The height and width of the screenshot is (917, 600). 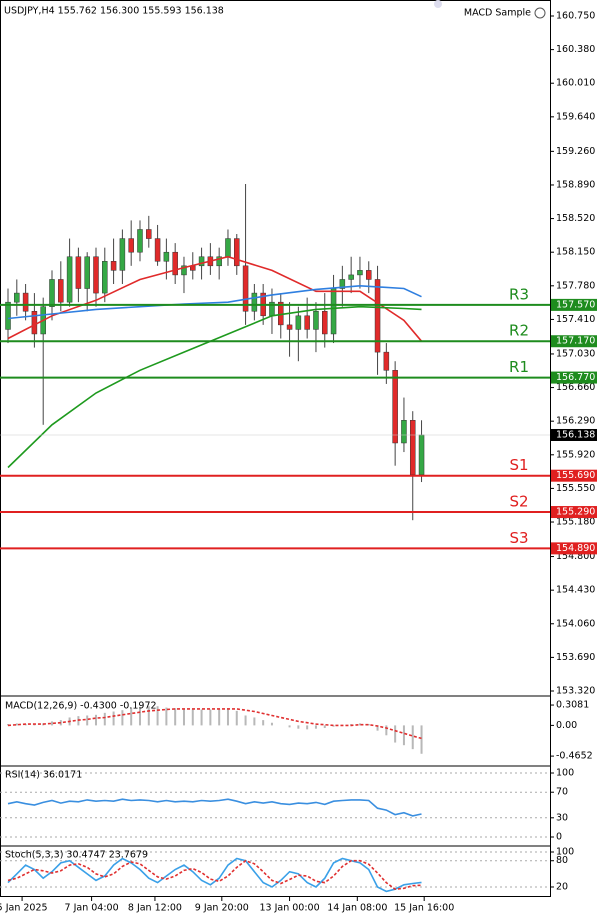 What do you see at coordinates (575, 184) in the screenshot?
I see `y-tick-label: 158.890` at bounding box center [575, 184].